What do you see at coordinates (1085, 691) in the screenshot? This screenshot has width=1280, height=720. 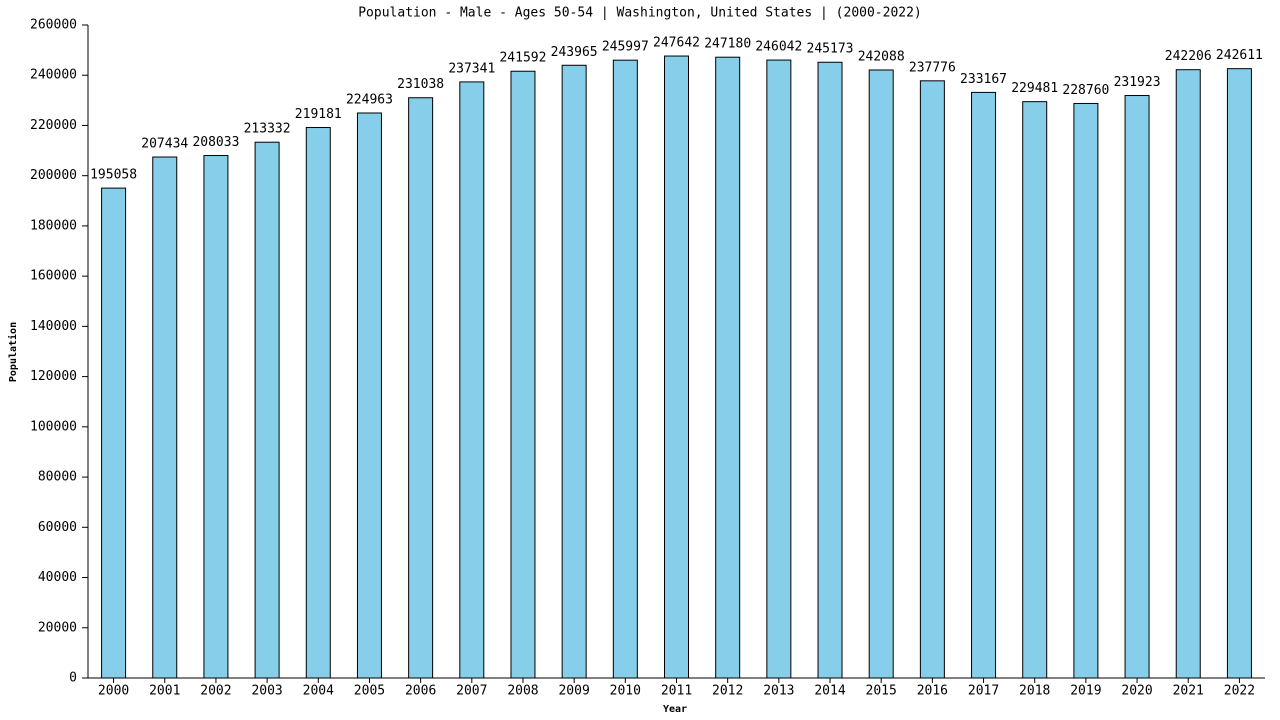 I see `x-tick-label: 2019` at bounding box center [1085, 691].